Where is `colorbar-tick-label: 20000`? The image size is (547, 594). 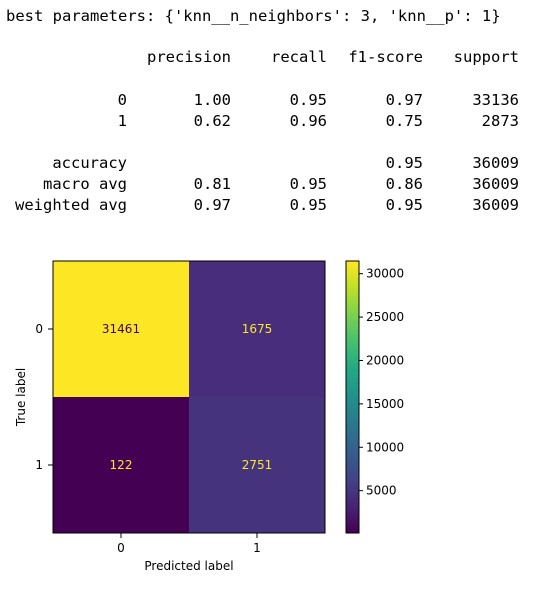 colorbar-tick-label: 20000 is located at coordinates (385, 360).